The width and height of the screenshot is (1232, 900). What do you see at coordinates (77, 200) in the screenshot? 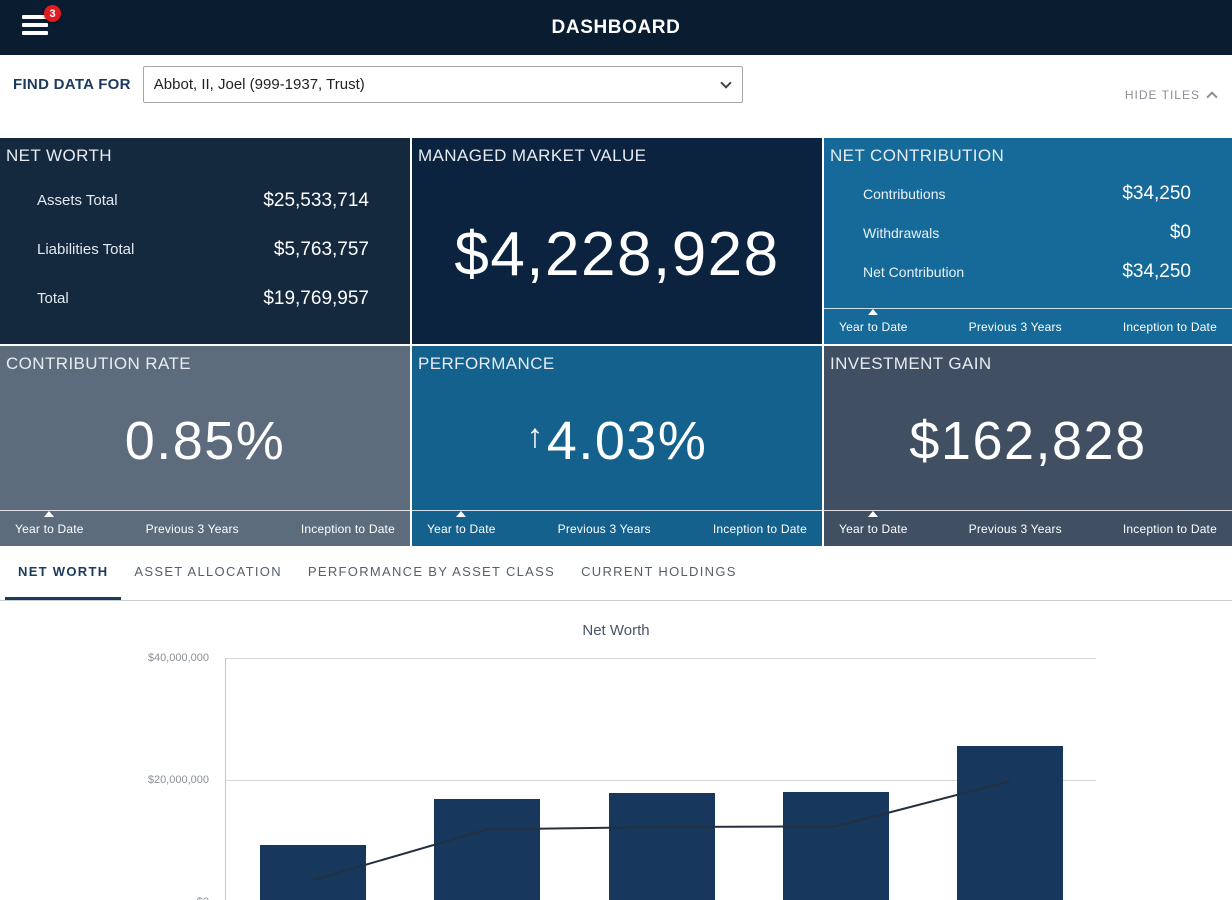
I see `stat-label: Assets Total` at bounding box center [77, 200].